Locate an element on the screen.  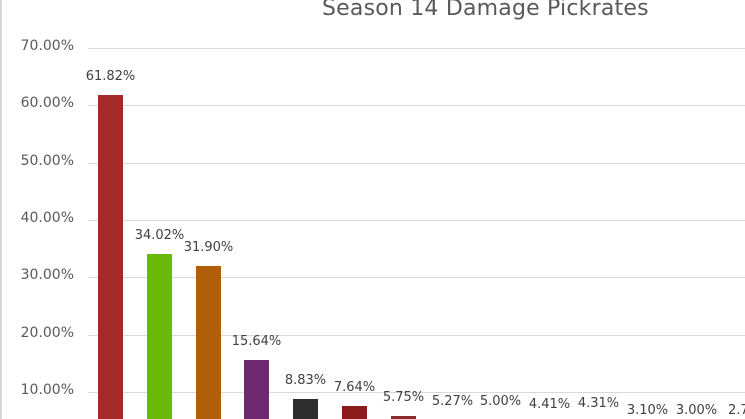
data-label: 4.41% is located at coordinates (549, 404).